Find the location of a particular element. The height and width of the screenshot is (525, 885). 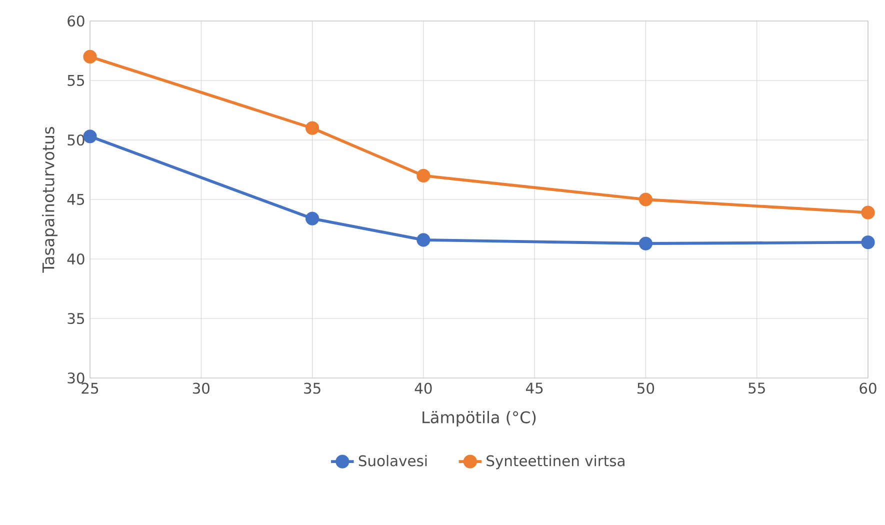

y-tick-label: 45 is located at coordinates (75, 199).